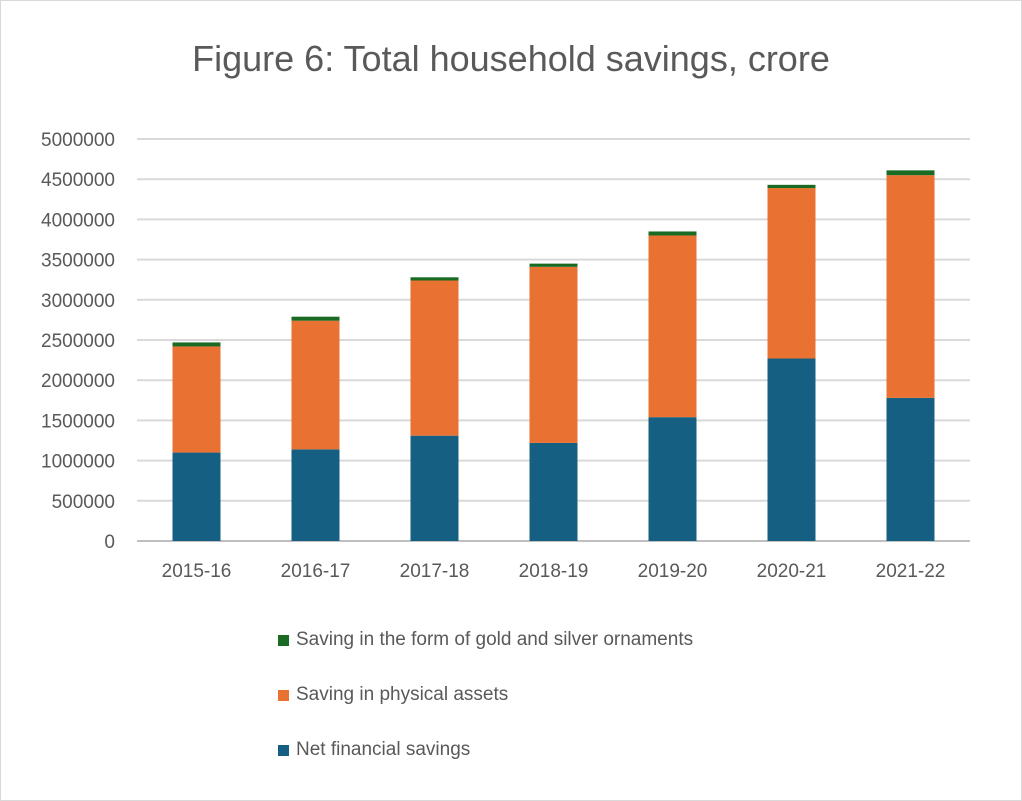 This screenshot has height=801, width=1022. I want to click on x-tick-label: 2015-16, so click(197, 571).